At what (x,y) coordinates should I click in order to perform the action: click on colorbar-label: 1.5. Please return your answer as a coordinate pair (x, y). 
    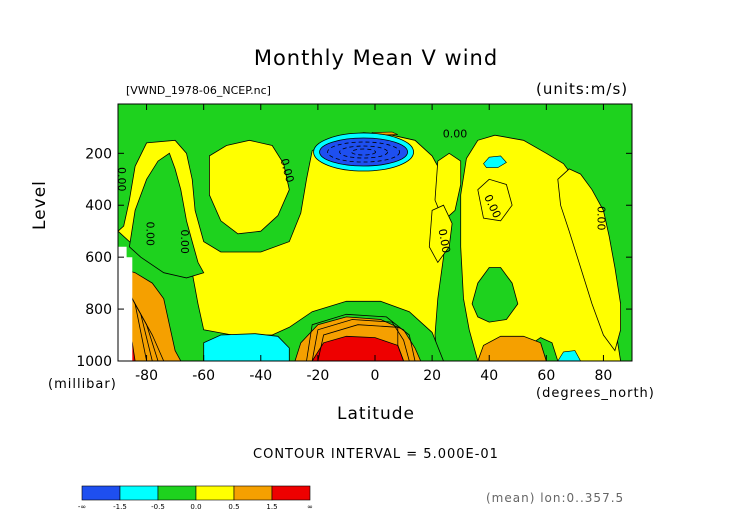
    Looking at the image, I should click on (271, 507).